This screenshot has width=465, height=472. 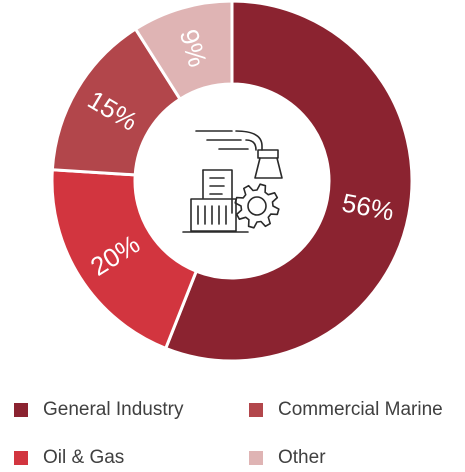 I want to click on industrial-factory-gear-icon, so click(x=232, y=181).